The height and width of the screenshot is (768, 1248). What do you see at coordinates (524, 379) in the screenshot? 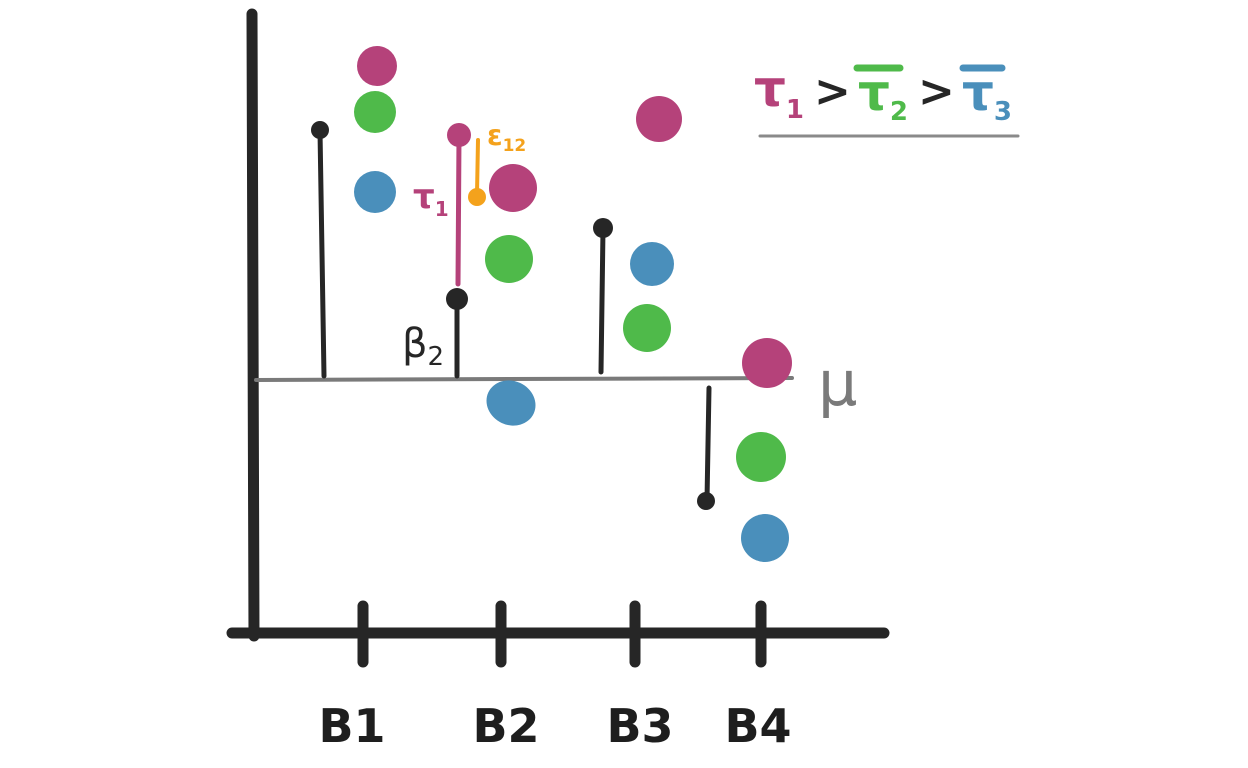
I see `mu-baseline` at bounding box center [524, 379].